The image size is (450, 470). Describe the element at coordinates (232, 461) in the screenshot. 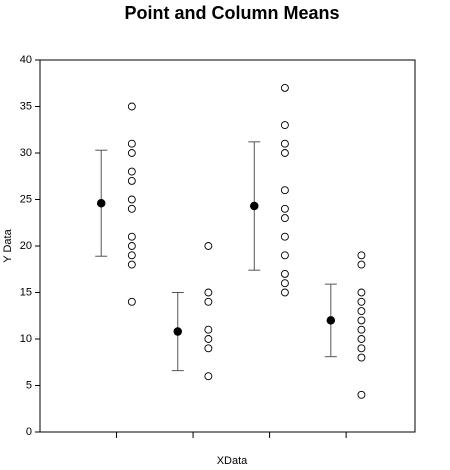

I see `x-axis-label: XData` at that location.